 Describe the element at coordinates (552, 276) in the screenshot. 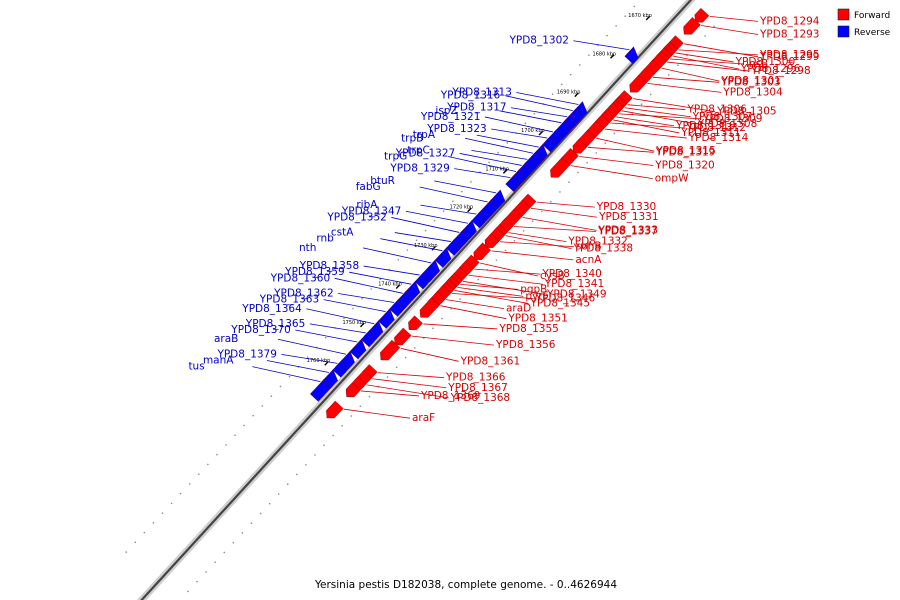

I see `gene-label: cysB` at that location.